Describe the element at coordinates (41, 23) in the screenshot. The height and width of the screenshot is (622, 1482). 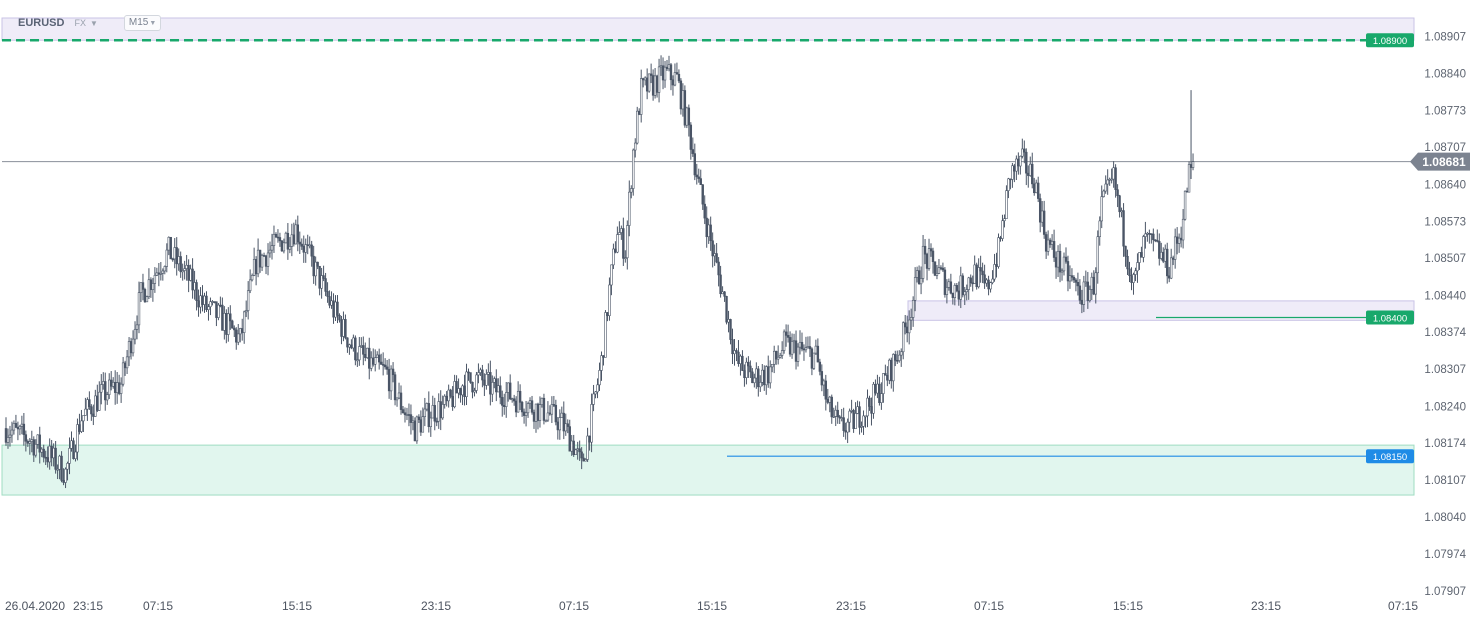
I see `symbol-label: EURUSD` at that location.